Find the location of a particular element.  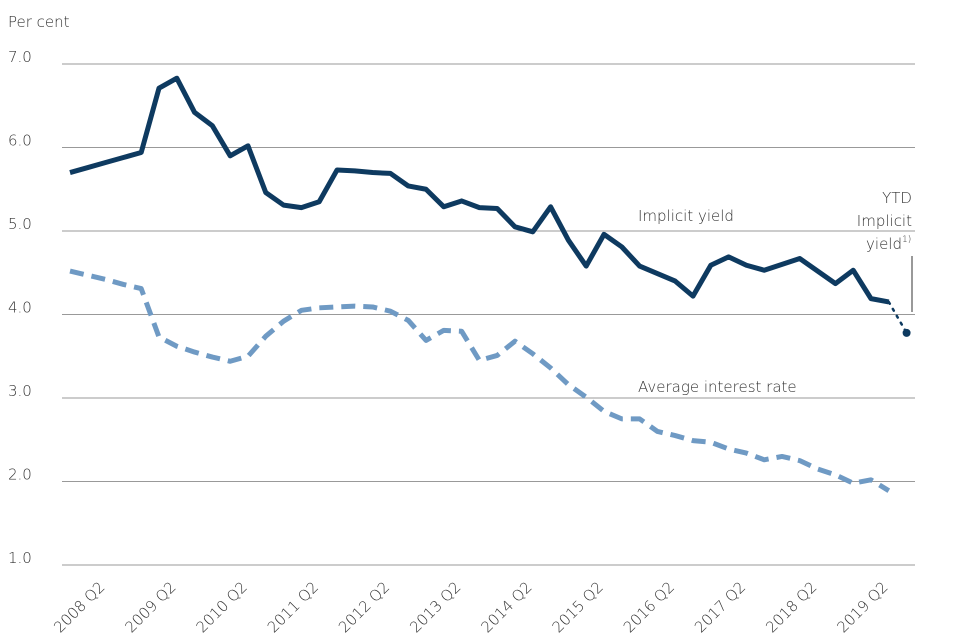

x-tick-label: 2008 Q2 is located at coordinates (79, 607).